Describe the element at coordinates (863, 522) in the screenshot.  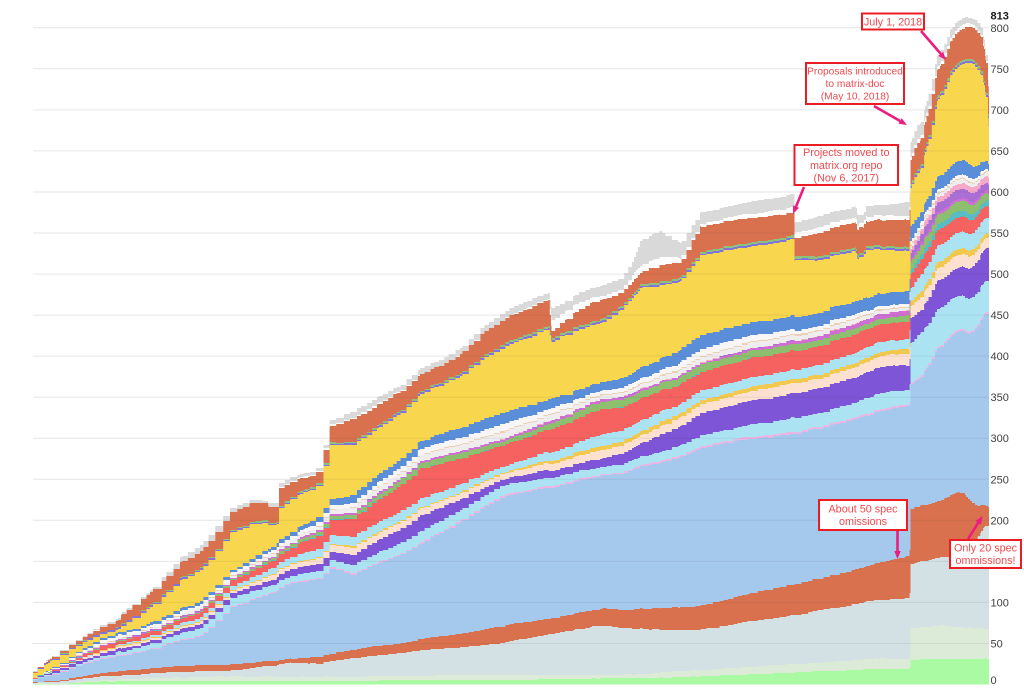
I see `svg-text: omissions` at that location.